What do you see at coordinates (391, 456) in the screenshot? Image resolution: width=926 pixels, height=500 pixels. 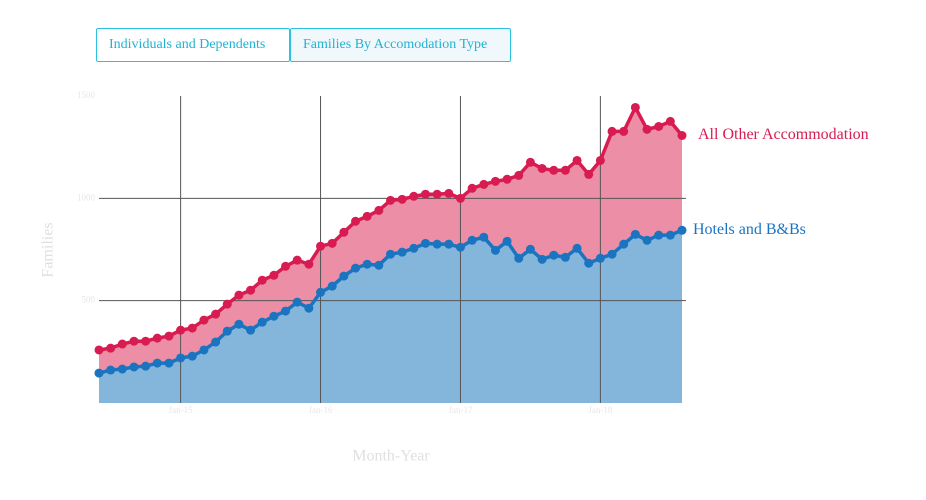 I see `x-axis-title: Month-Year` at bounding box center [391, 456].